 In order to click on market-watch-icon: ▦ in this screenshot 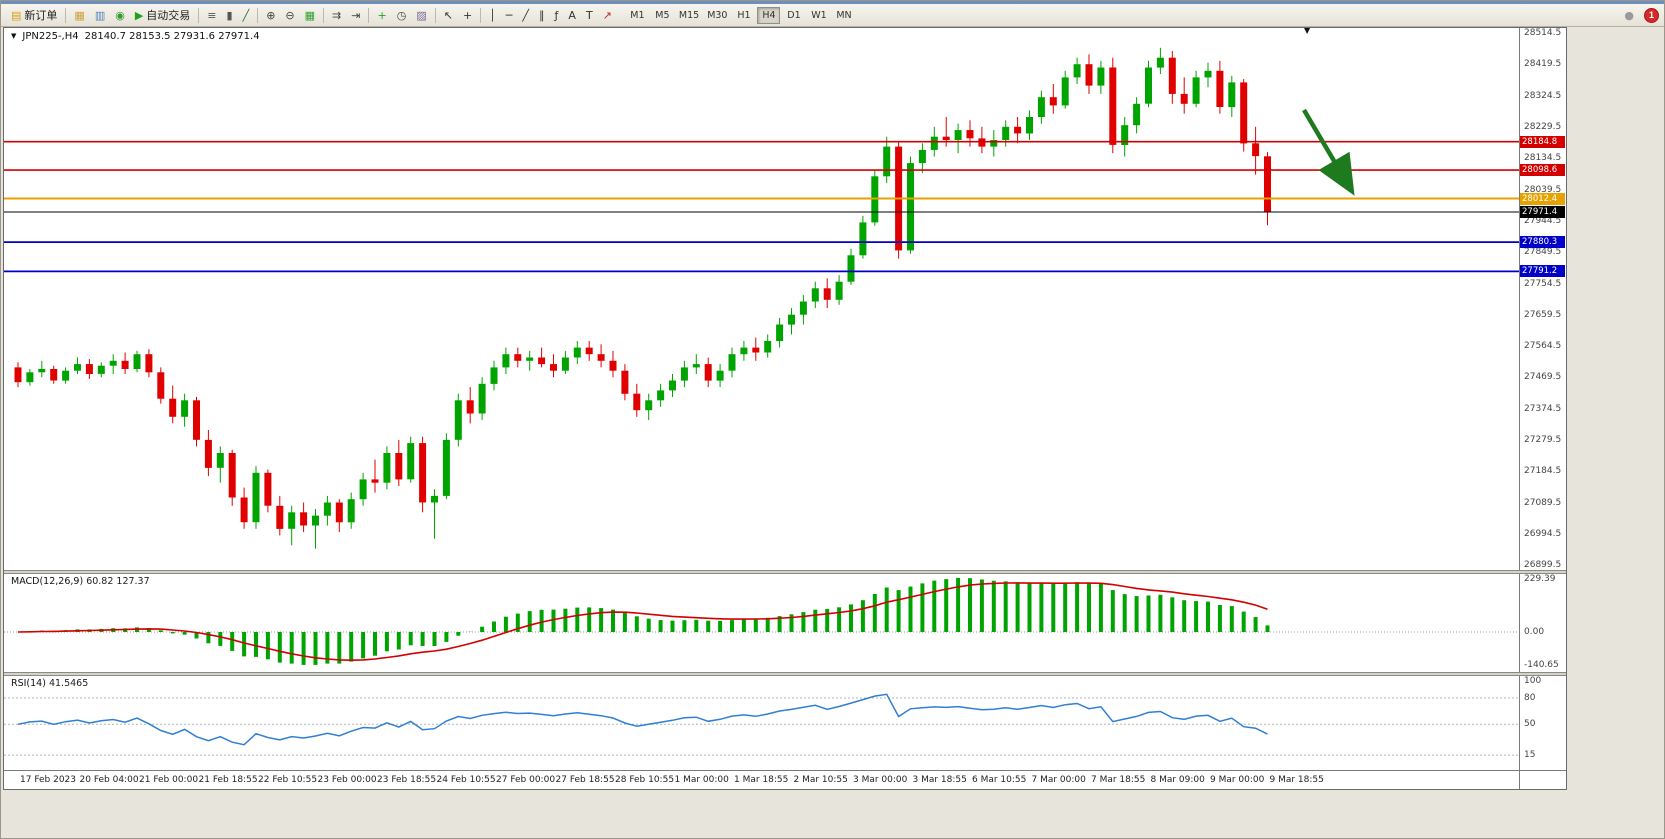, I will do `click(79, 15)`.